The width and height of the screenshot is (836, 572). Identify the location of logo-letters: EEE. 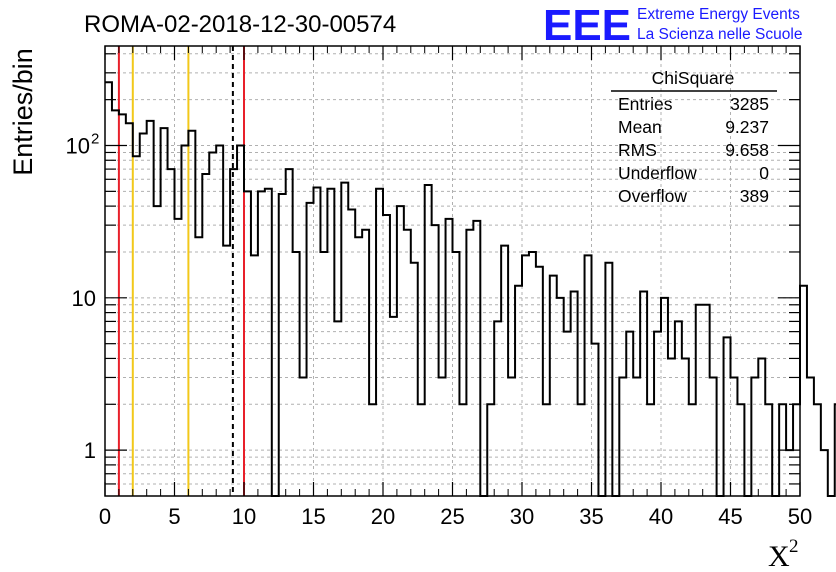
(587, 25).